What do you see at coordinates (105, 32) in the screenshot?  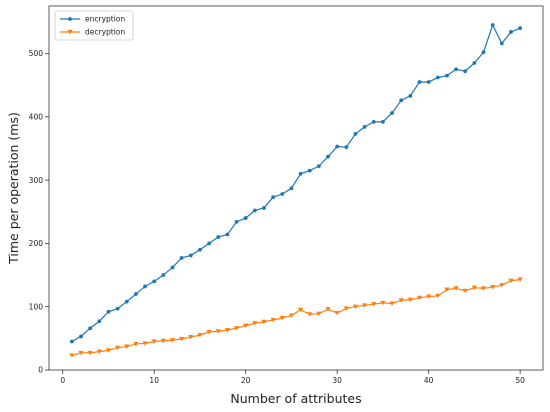 I see `legend-label-decryption: decryption` at bounding box center [105, 32].